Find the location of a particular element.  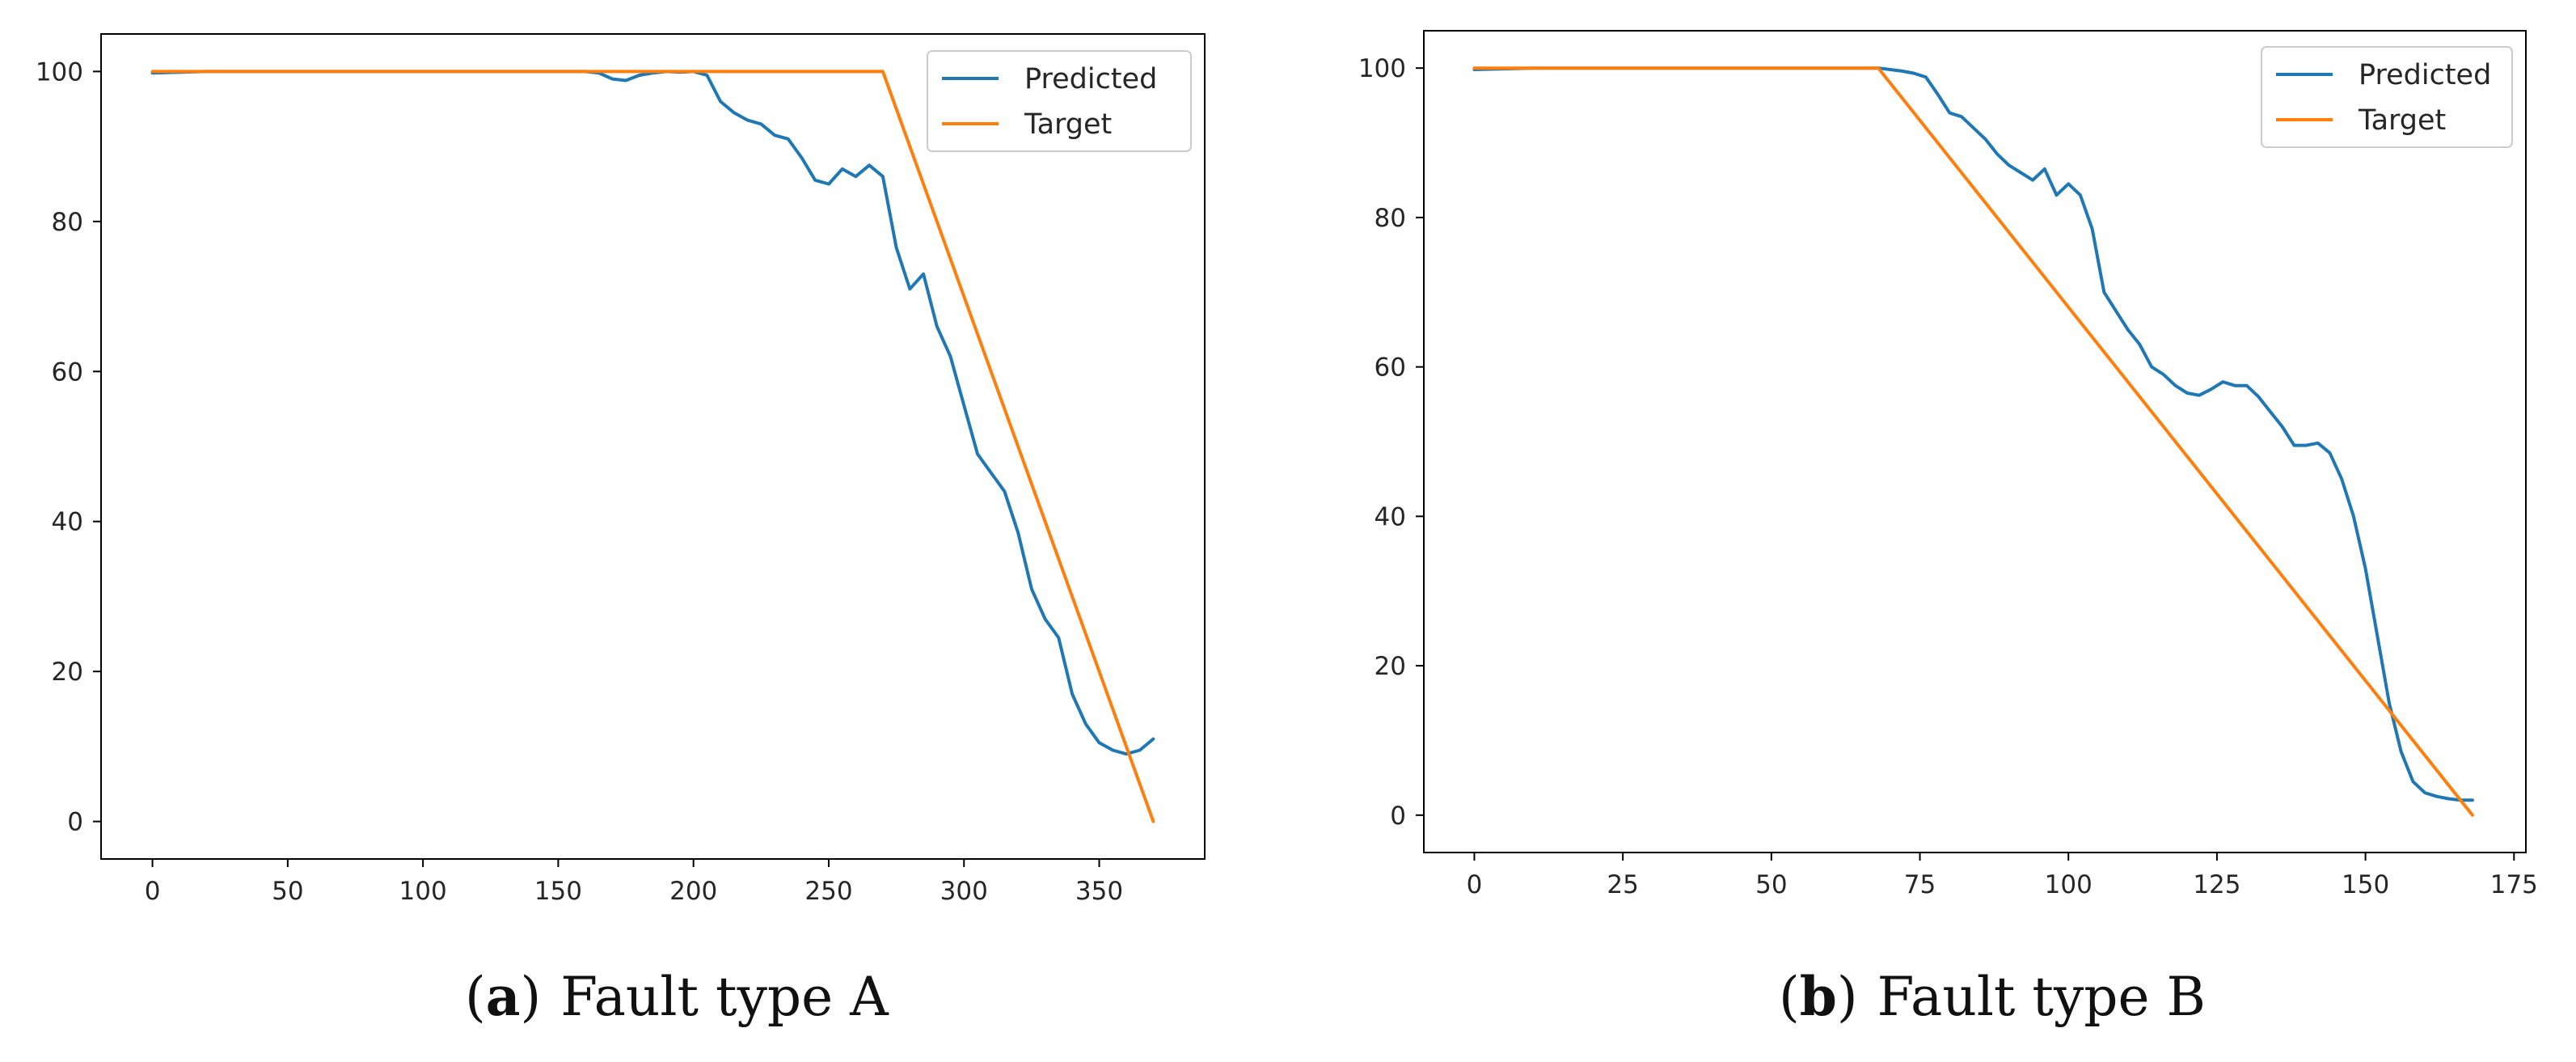

chart-b-xtick-label: 25 is located at coordinates (1622, 884).